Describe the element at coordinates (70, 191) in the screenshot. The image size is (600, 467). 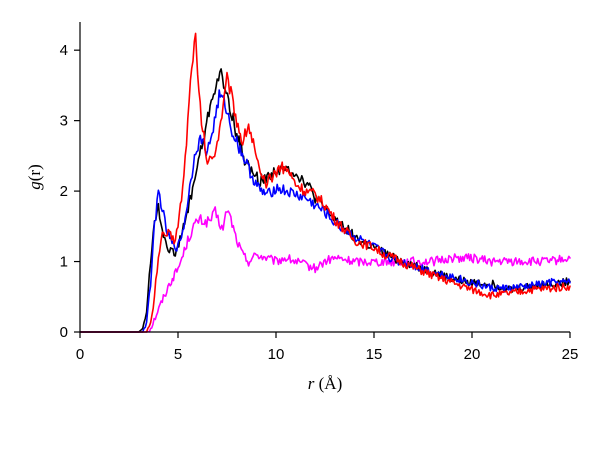
I see `y-ticks: 0 1 2 3 4` at that location.